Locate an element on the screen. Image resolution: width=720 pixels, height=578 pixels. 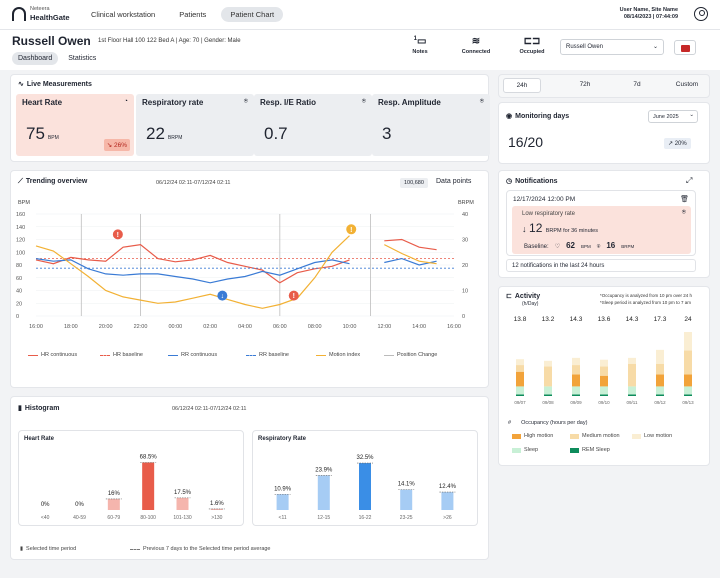
hr-histogram-panel is located at coordinates (131, 478).